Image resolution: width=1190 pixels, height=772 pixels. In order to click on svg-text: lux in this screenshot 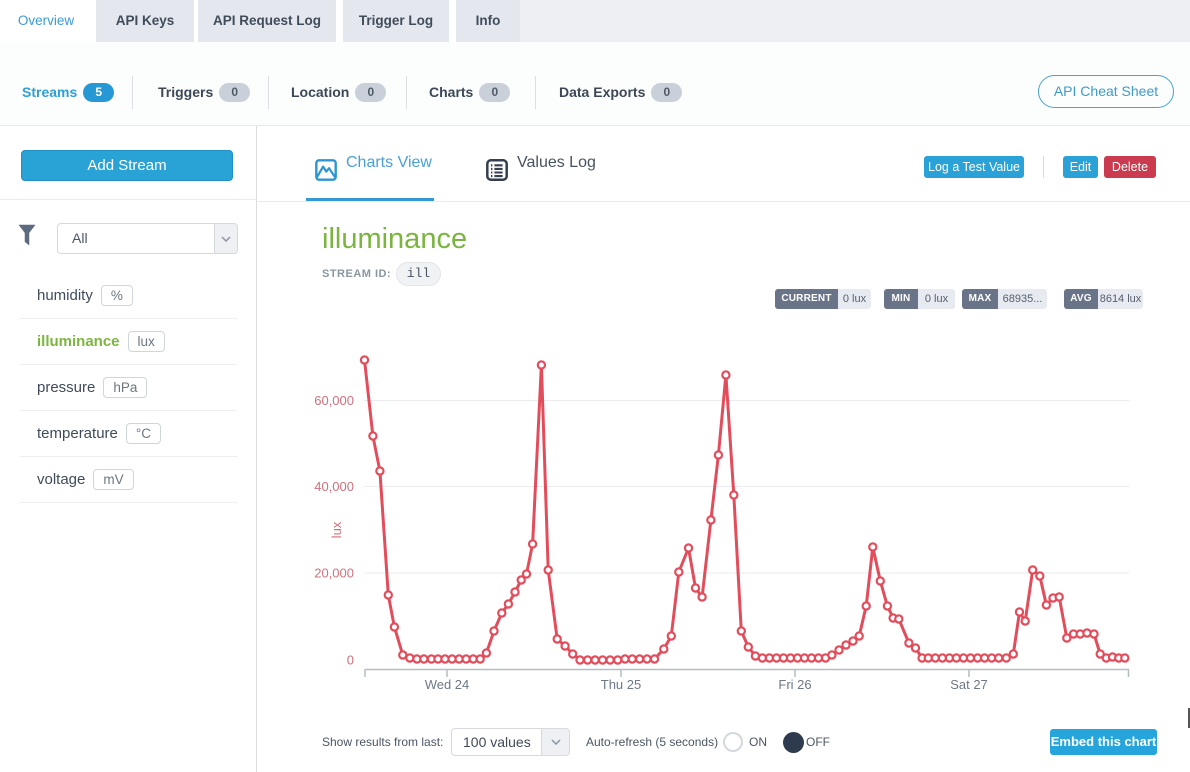, I will do `click(336, 529)`.